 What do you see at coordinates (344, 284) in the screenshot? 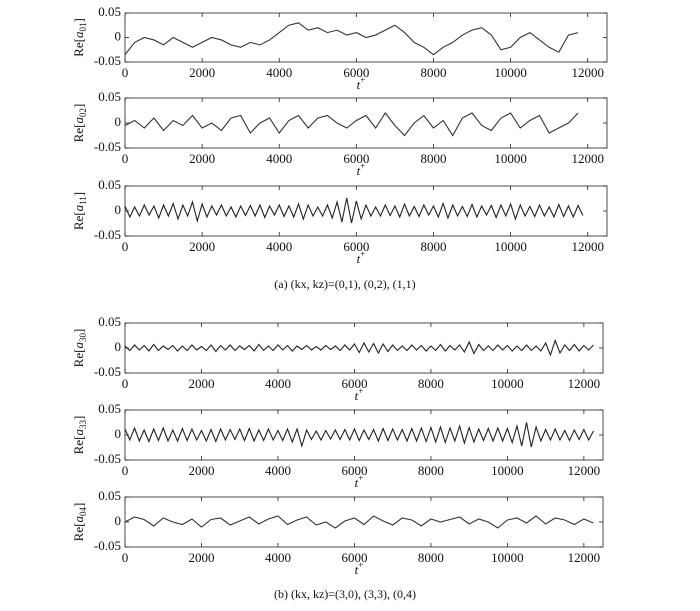
I see `caption: (a) (kx, kz)=(0,1), (0,2), (1,1)` at bounding box center [344, 284].